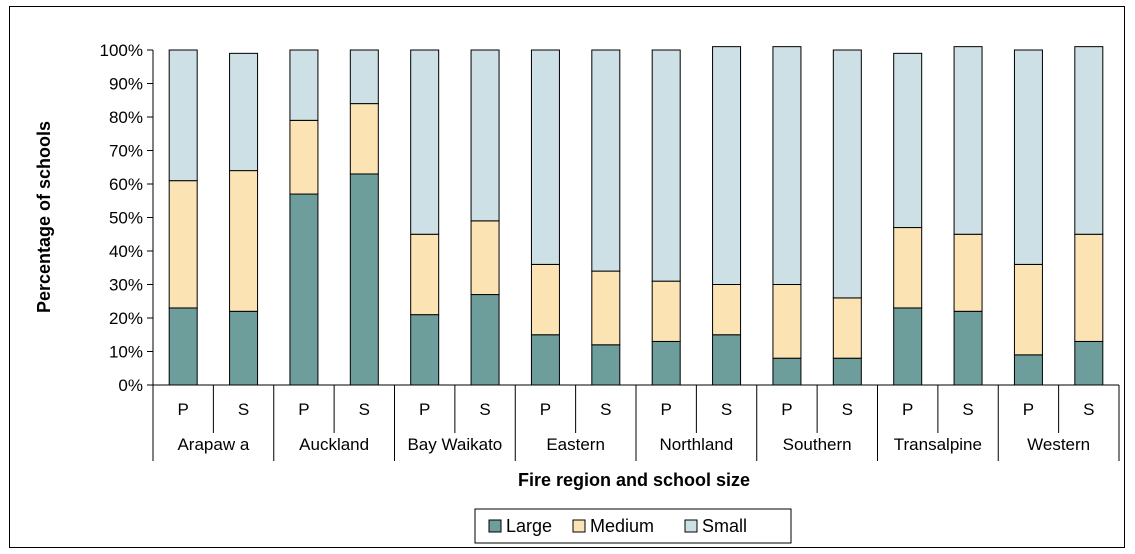 The width and height of the screenshot is (1135, 554). I want to click on y-tick-labels: 0% 10% 20% 30% 40% 50% 60% 70% 80% 90% 100%, so click(121, 218).